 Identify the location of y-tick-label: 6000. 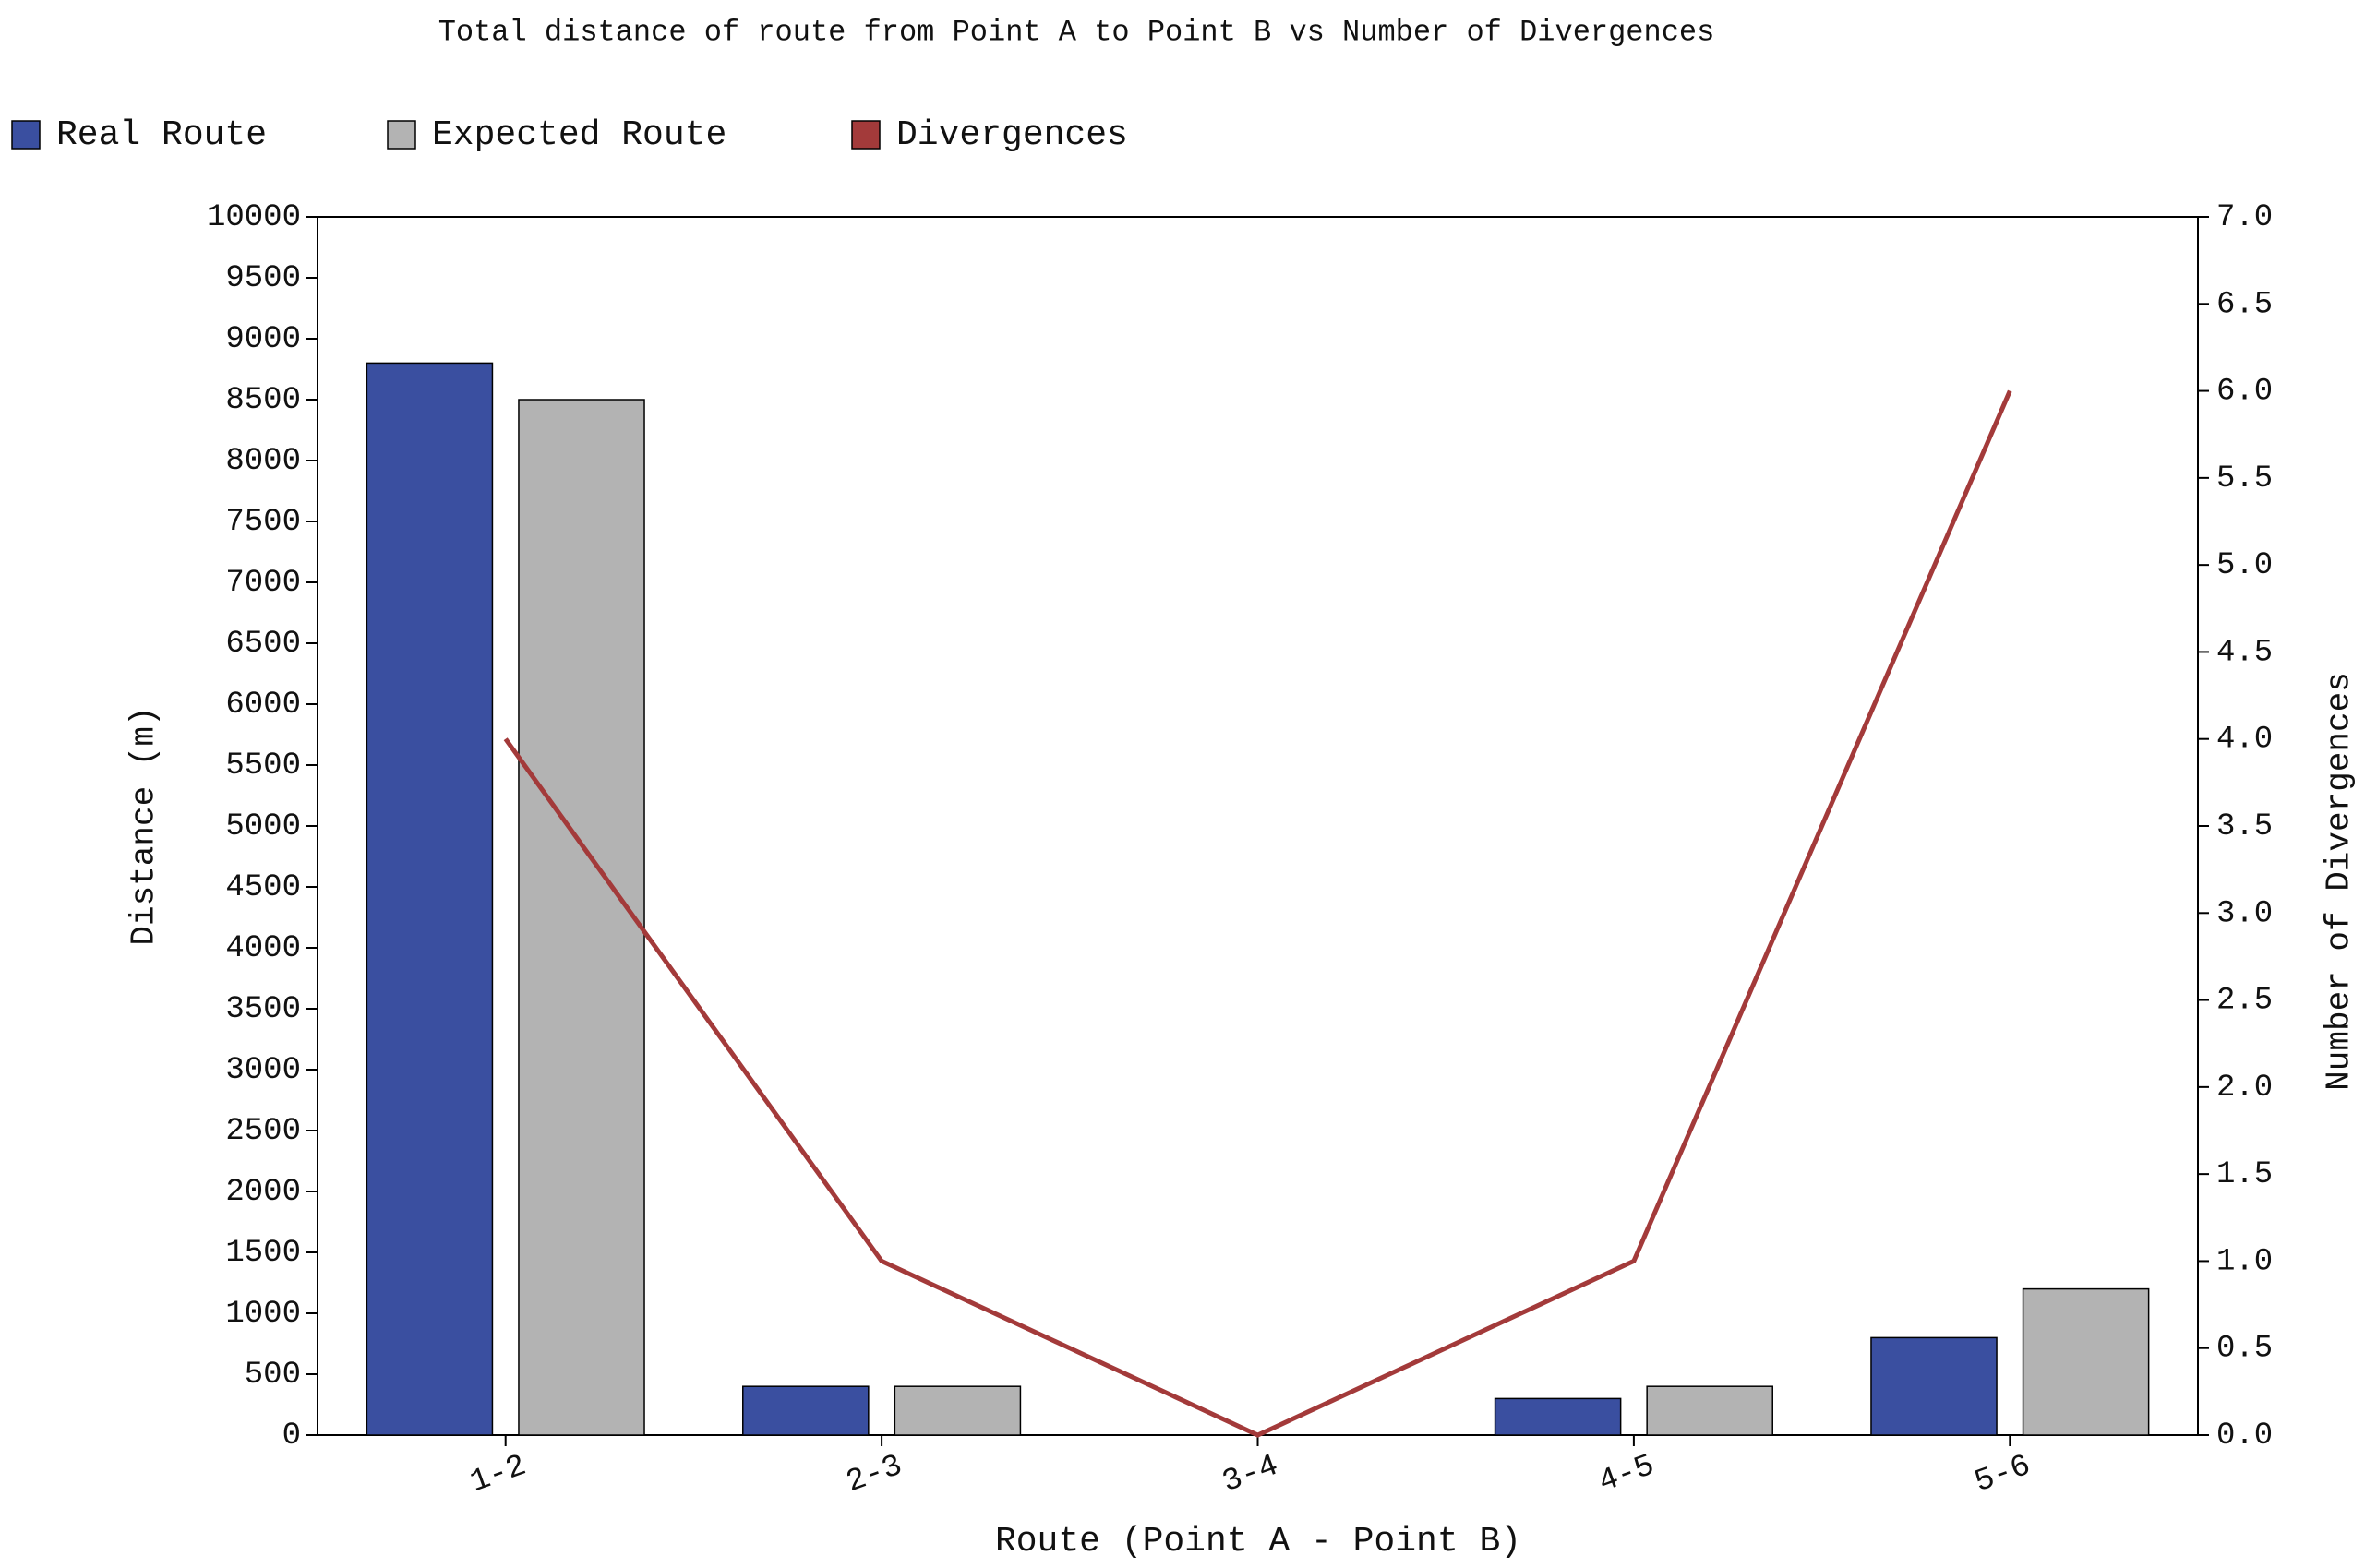
(263, 706).